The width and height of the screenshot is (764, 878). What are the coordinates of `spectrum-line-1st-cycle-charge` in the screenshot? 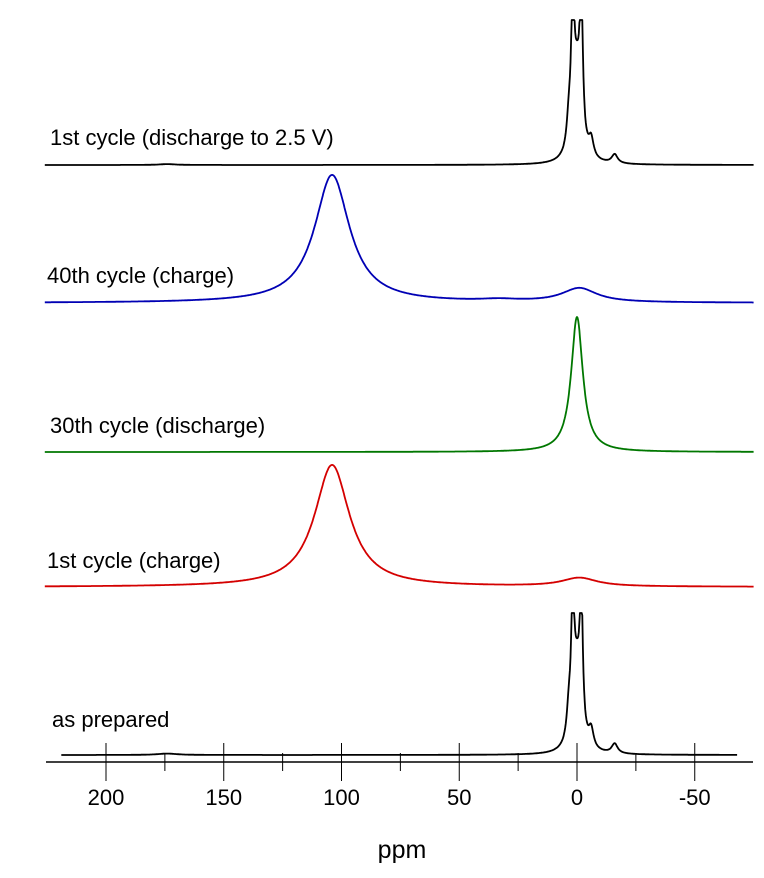 It's located at (399, 525).